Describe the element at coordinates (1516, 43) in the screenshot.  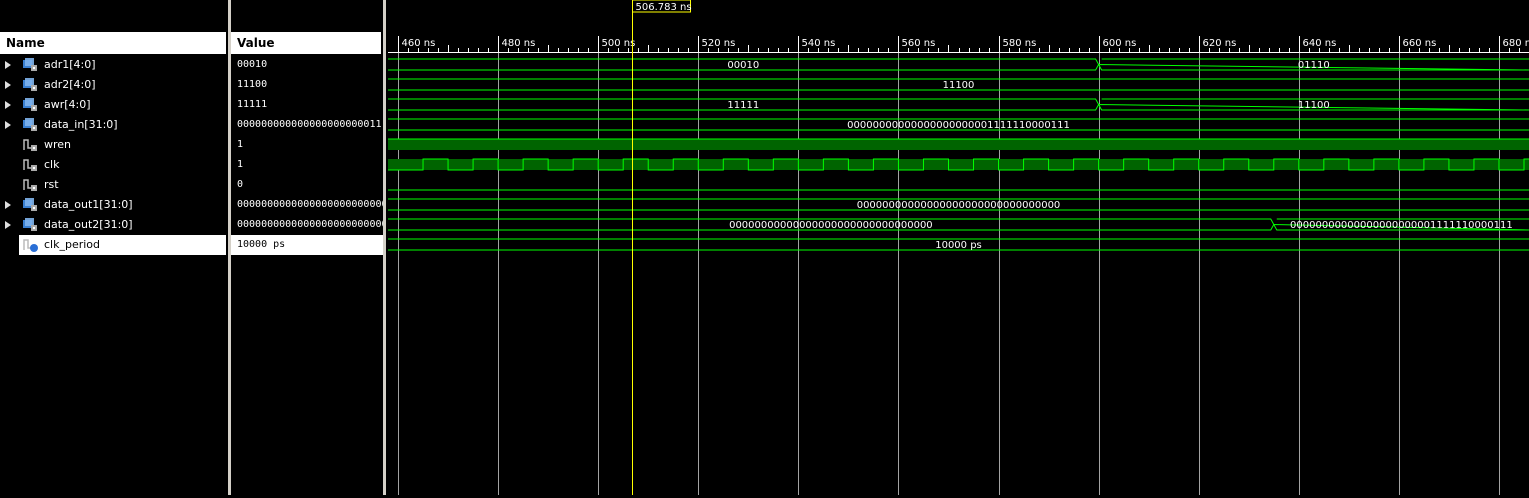
I see `time-tick-label: 680 ns` at that location.